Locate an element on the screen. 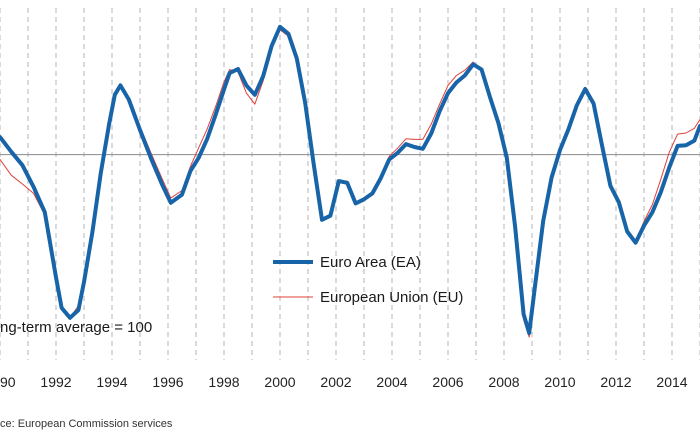 The height and width of the screenshot is (440, 700). long-term-average-note: ng-term average = 100 is located at coordinates (76, 327).